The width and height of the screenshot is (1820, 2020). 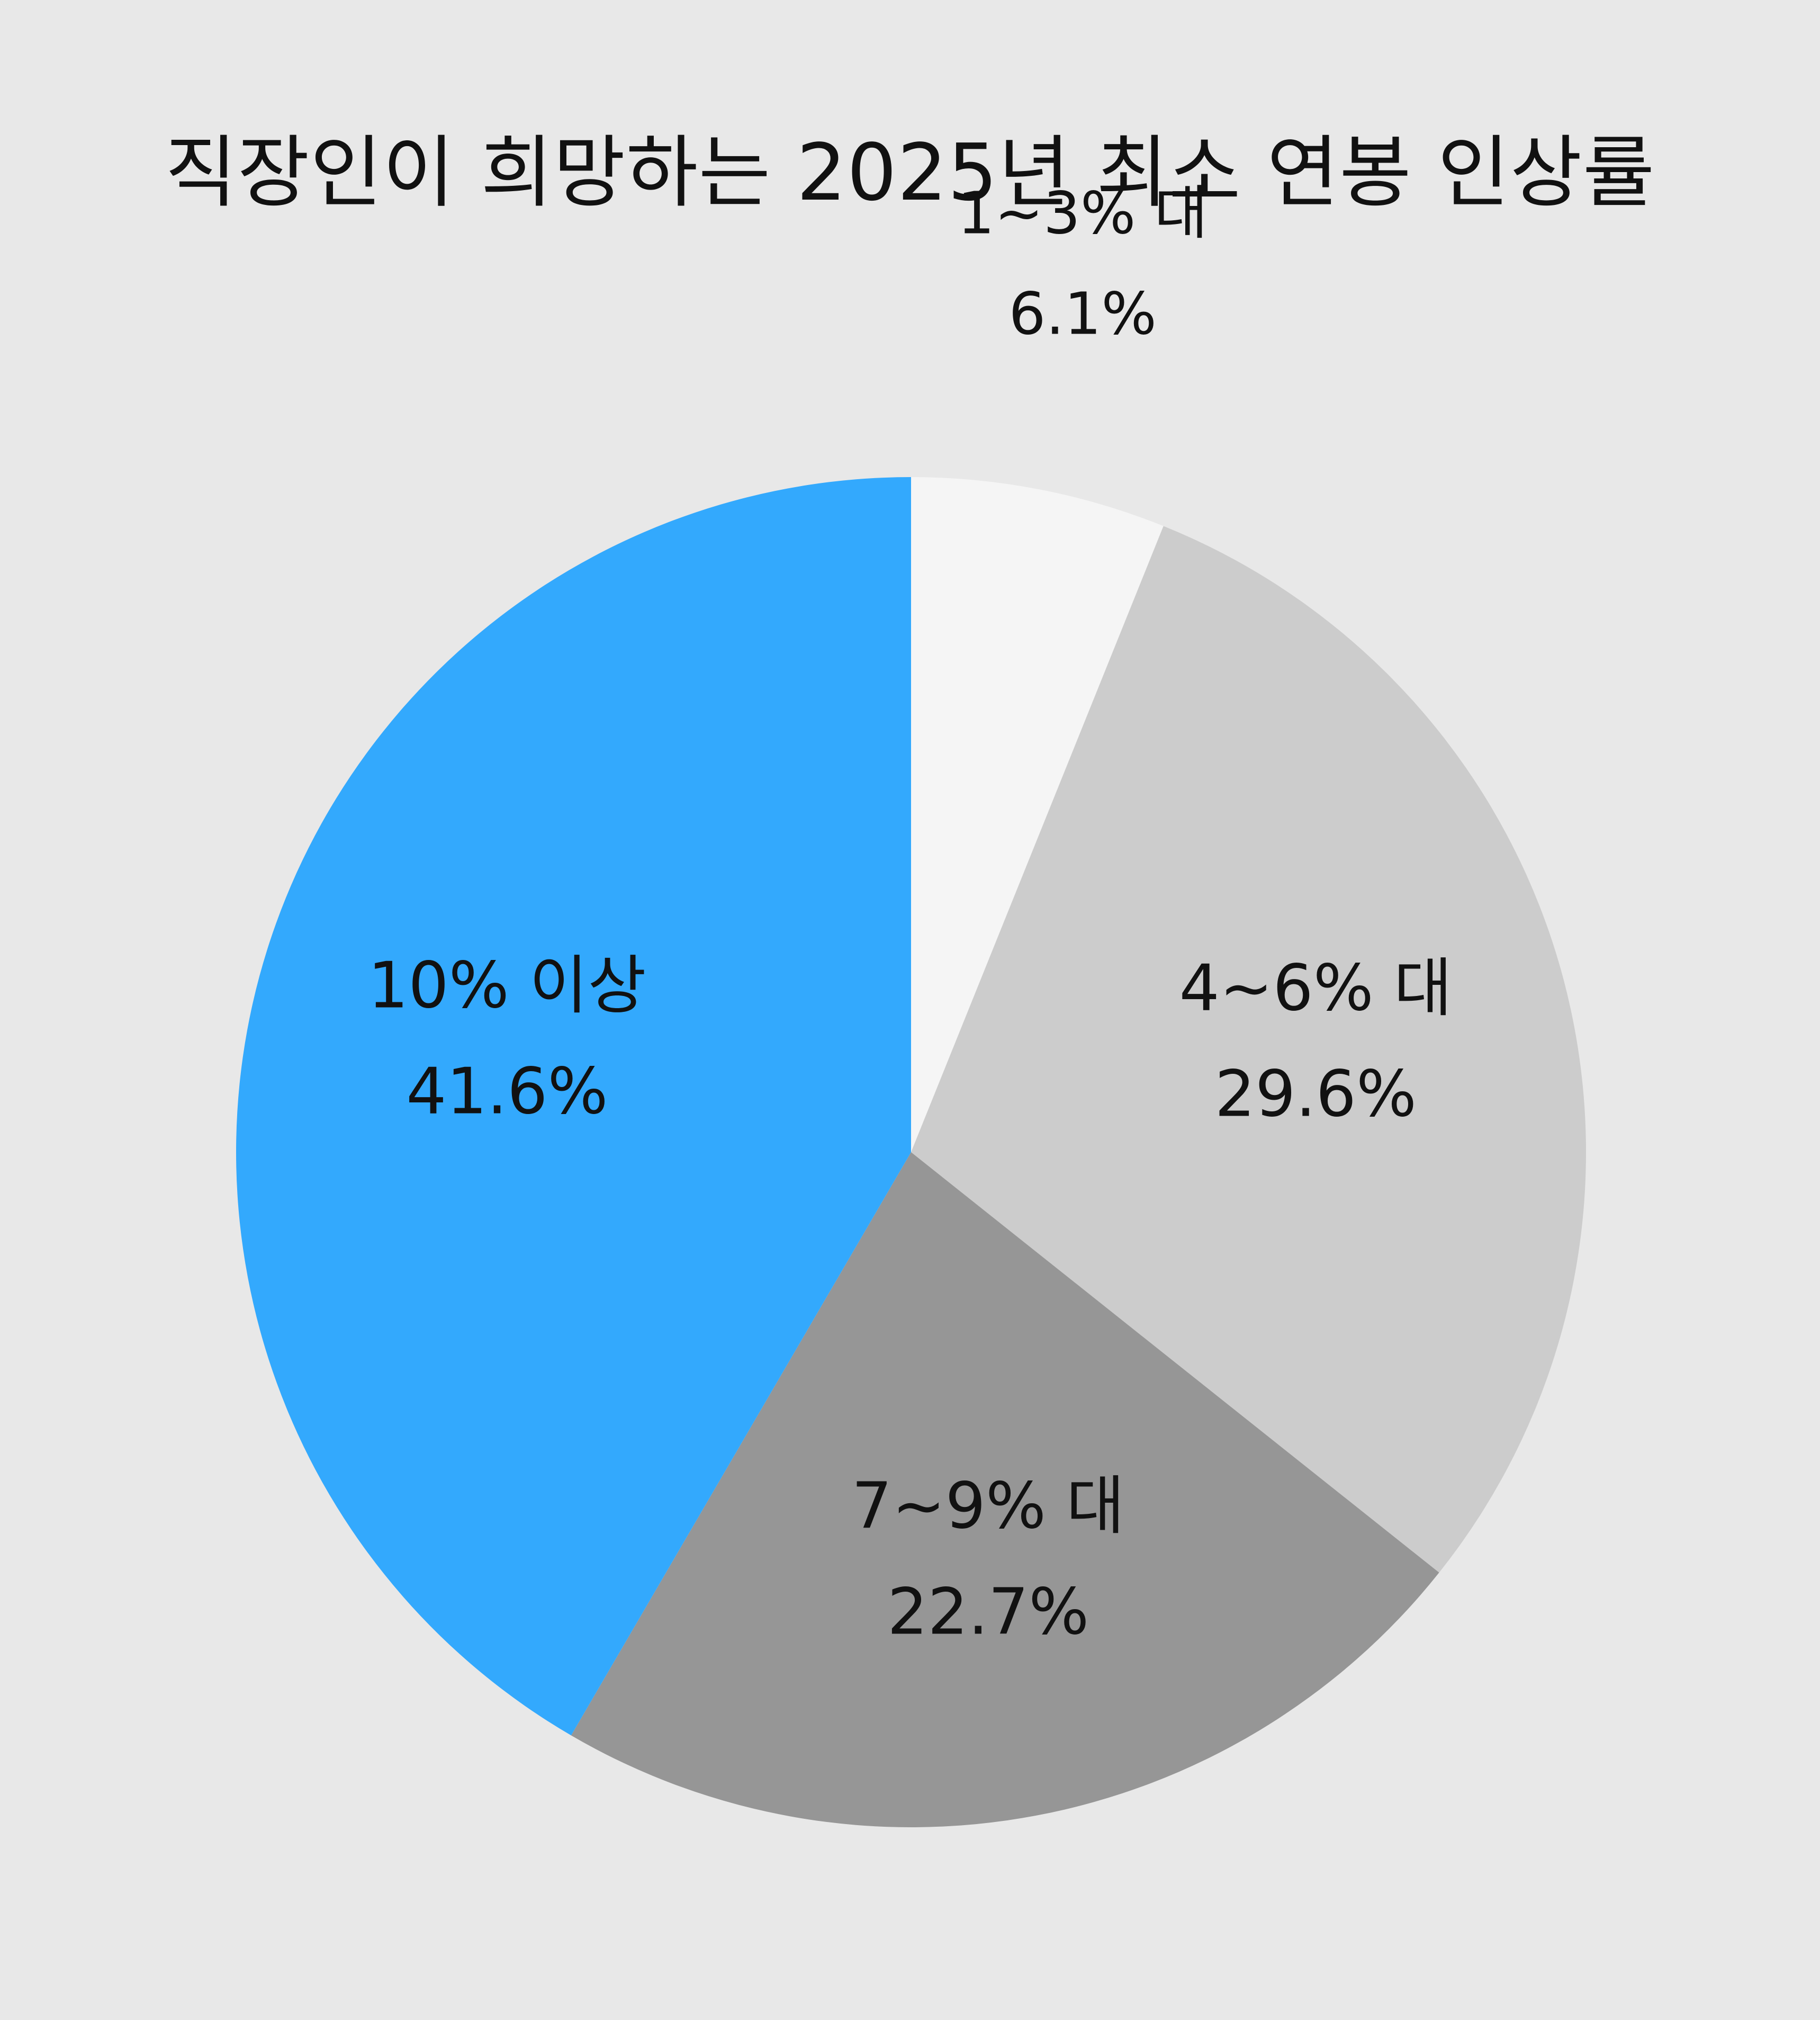 What do you see at coordinates (988, 1506) in the screenshot?
I see `slice-category-label: 7~9% 대` at bounding box center [988, 1506].